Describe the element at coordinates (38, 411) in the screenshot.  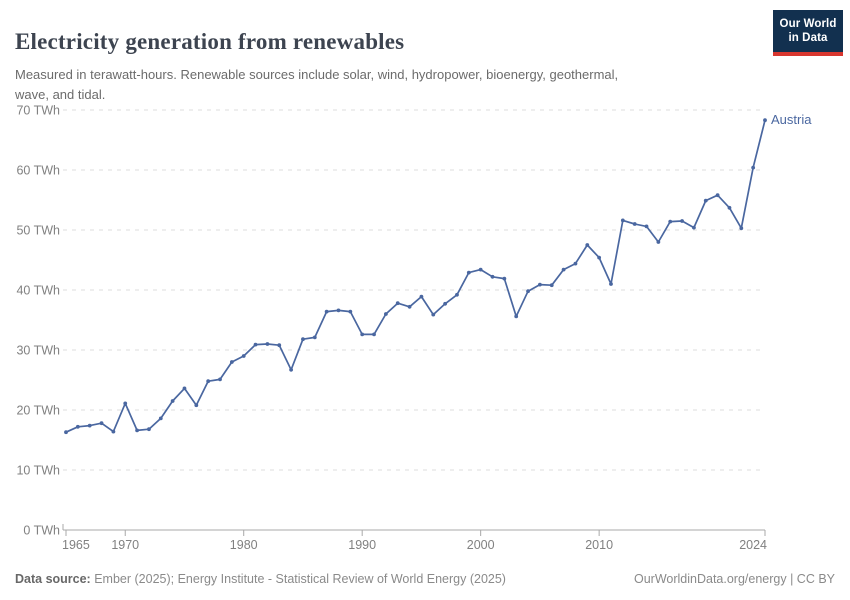
I see `y-axis-label: 20 TWh` at that location.